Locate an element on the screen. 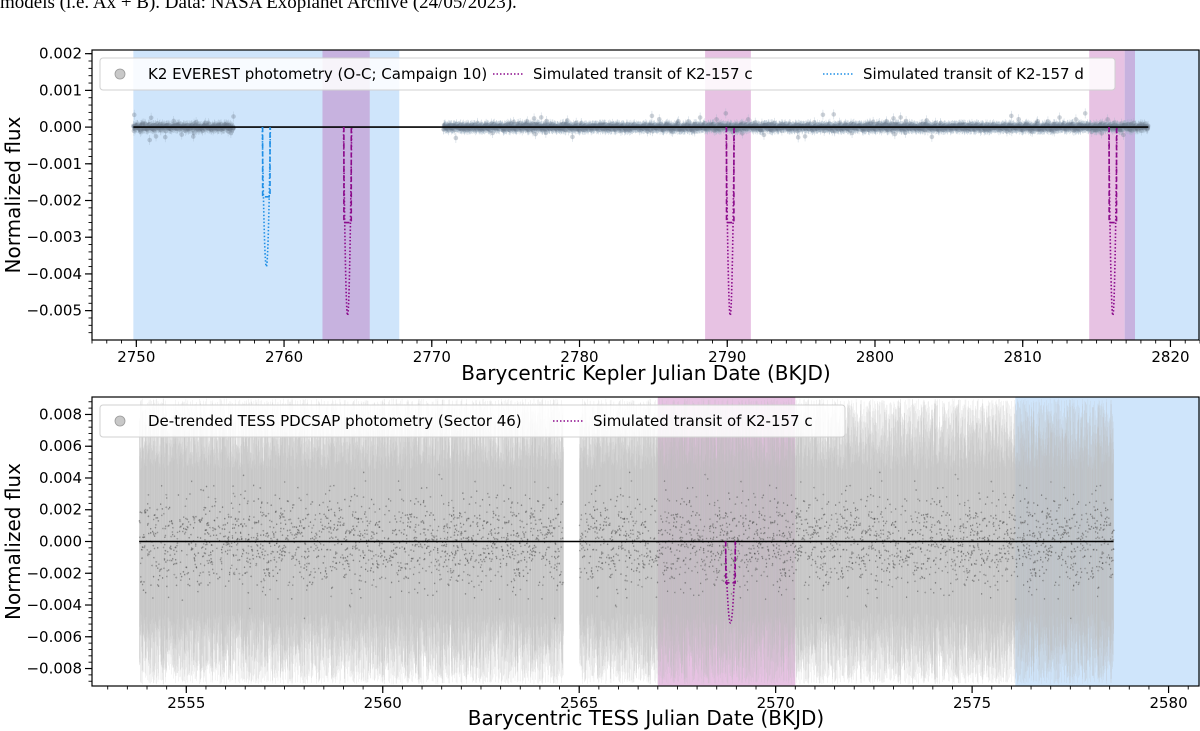 This screenshot has width=1200, height=731. y-tick-label-3: 0.002 is located at coordinates (60, 510).